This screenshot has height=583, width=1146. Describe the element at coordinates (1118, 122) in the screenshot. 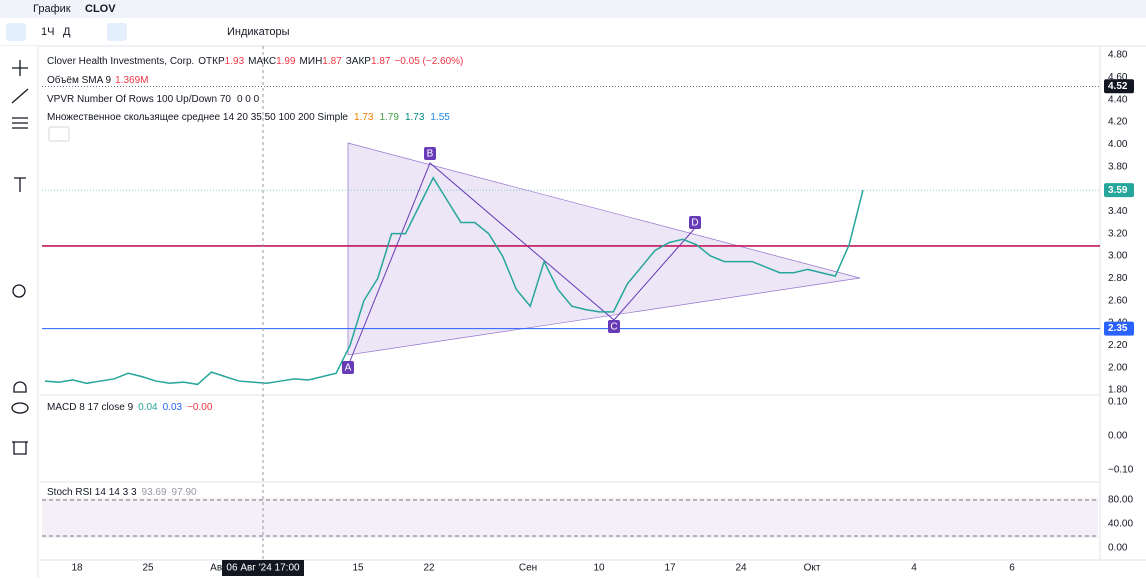

I see `y-tick-label: 4.20` at that location.